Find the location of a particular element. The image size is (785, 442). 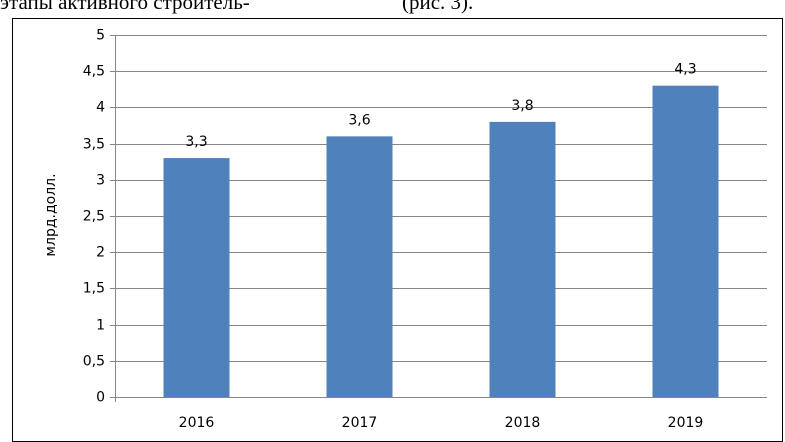

value-label: 3,6 is located at coordinates (359, 120).